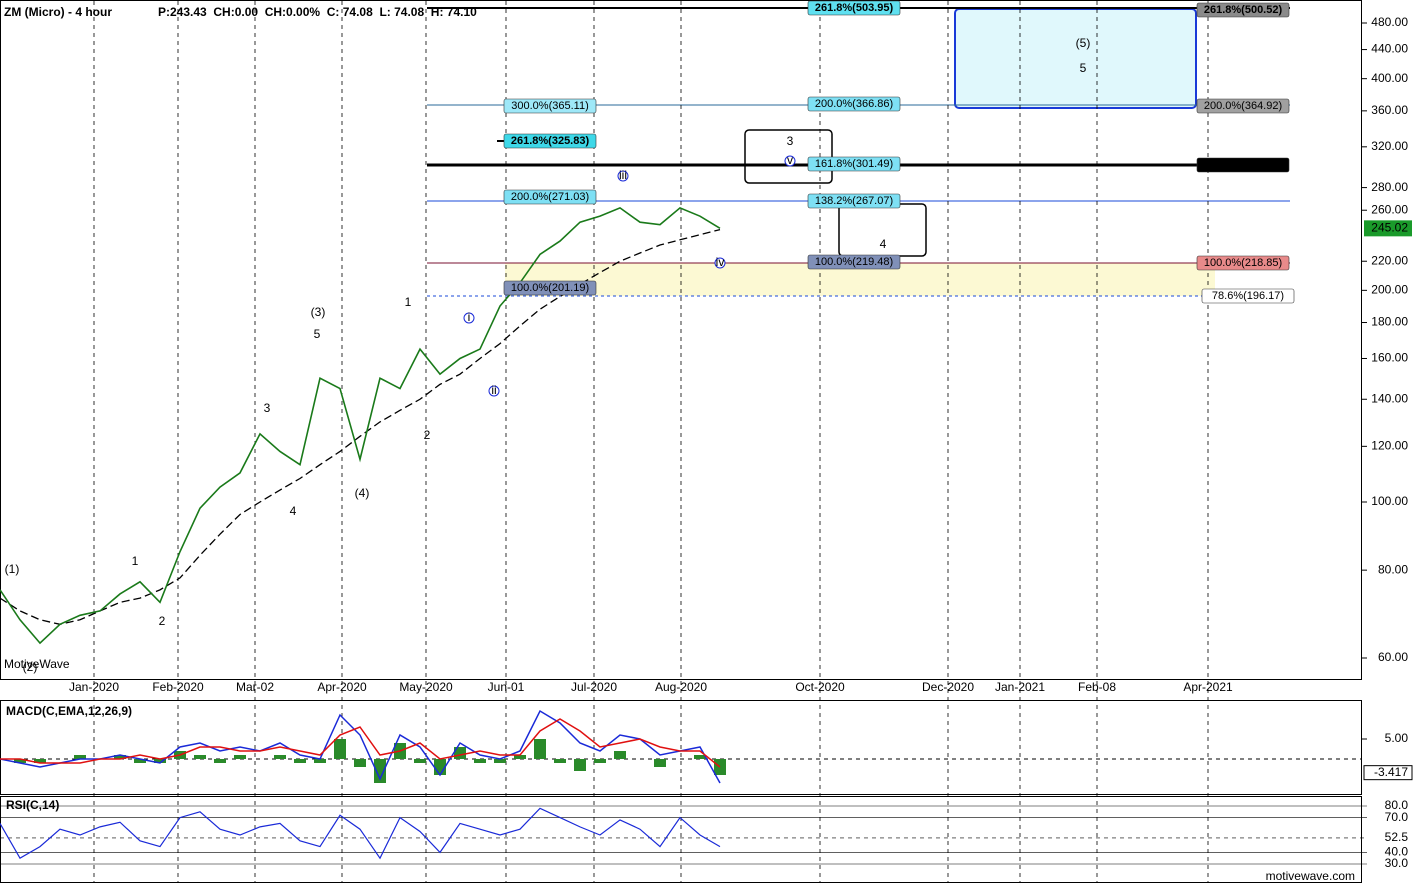  Describe the element at coordinates (1391, 772) in the screenshot. I see `last-macd: -3.417` at that location.